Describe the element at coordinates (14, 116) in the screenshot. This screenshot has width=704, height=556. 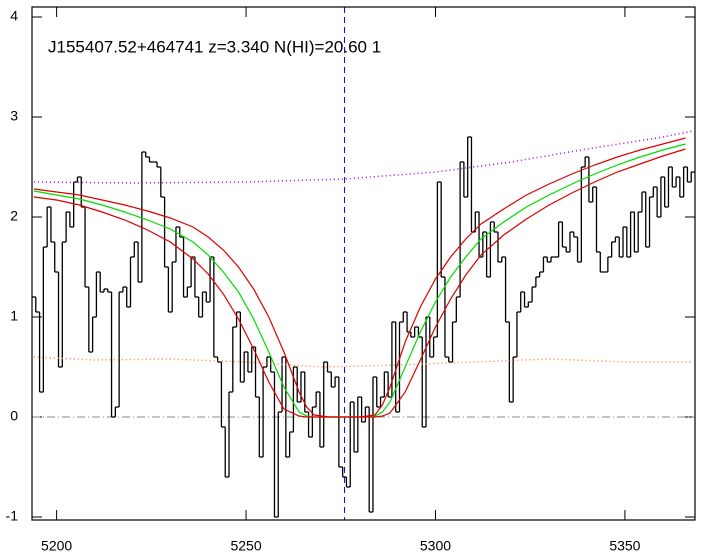
I see `y-tick-label: 3` at that location.